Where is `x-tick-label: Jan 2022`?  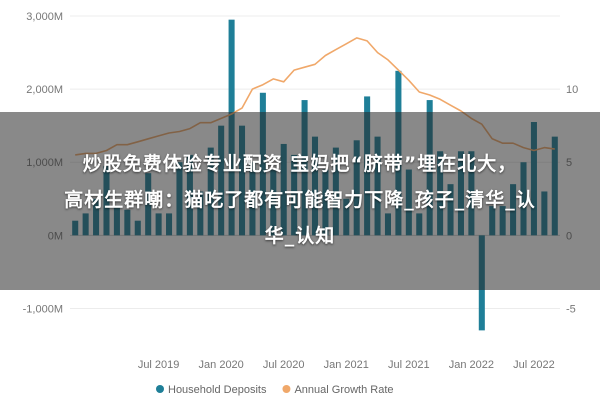 x-tick-label: Jan 2022 is located at coordinates (471, 365).